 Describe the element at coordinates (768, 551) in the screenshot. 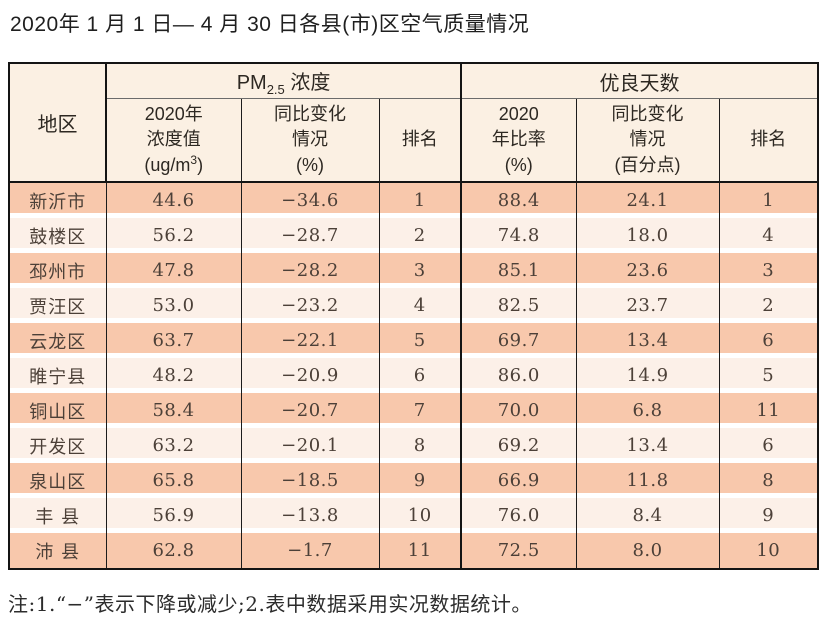

I see `good-rank-cell: 10` at that location.